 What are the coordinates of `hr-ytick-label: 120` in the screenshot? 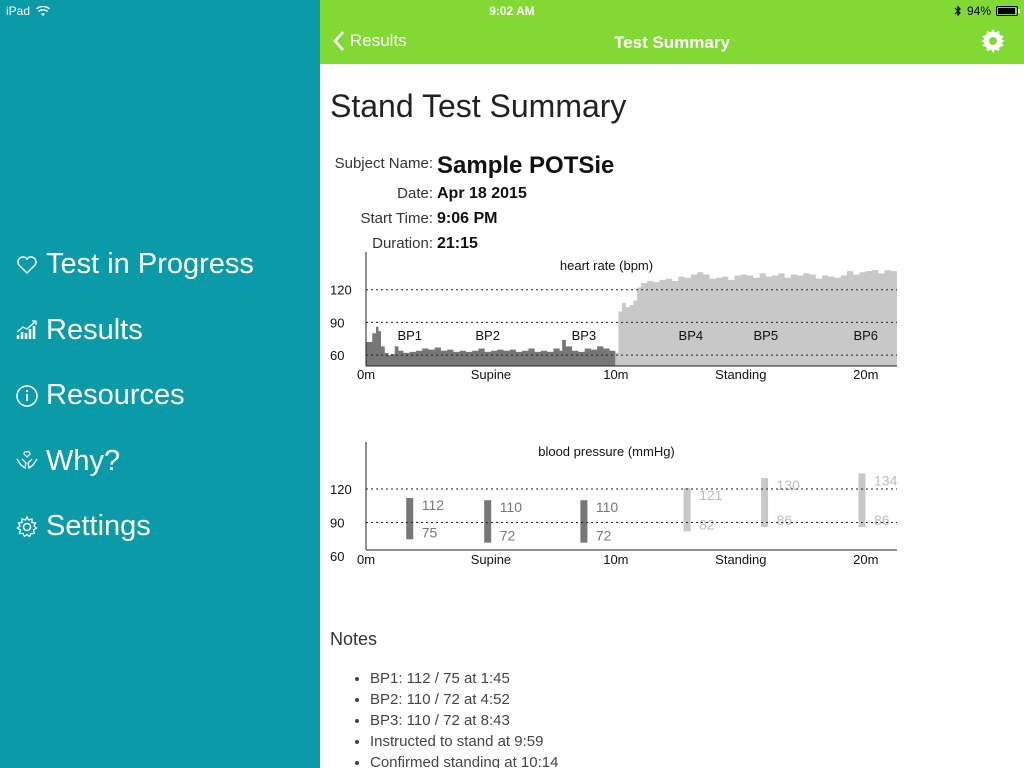 It's located at (341, 290).